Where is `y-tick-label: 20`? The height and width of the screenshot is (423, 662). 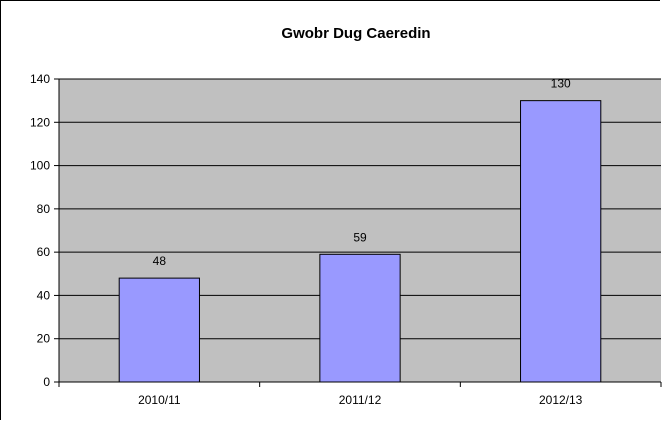
y-tick-label: 20 is located at coordinates (44, 339).